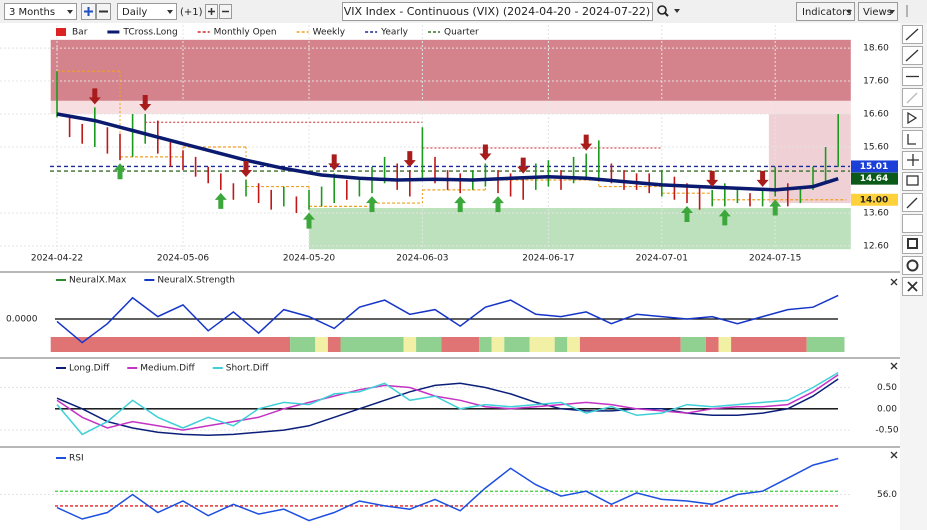 The height and width of the screenshot is (530, 927). What do you see at coordinates (196, 281) in the screenshot?
I see `legend-label: NeuralX.Strength` at bounding box center [196, 281].